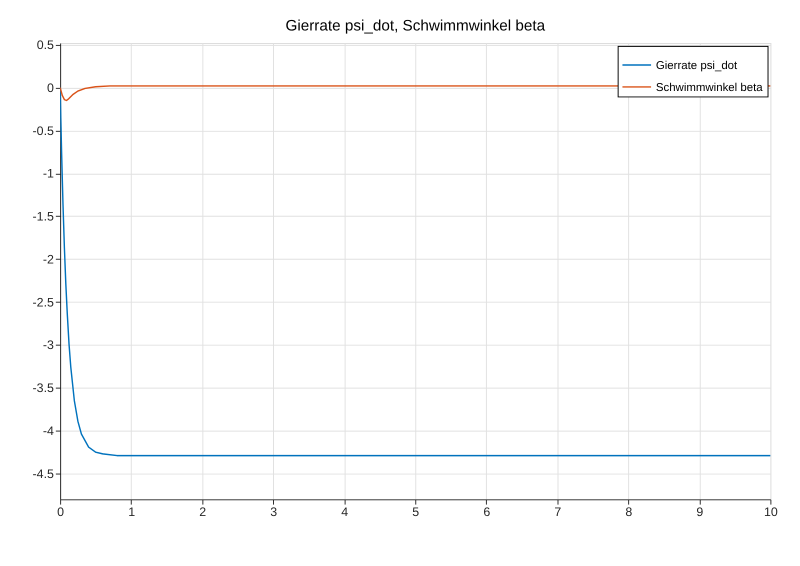 Image resolution: width=800 pixels, height=566 pixels. What do you see at coordinates (48, 431) in the screenshot?
I see `y-tick-label: -4` at bounding box center [48, 431].